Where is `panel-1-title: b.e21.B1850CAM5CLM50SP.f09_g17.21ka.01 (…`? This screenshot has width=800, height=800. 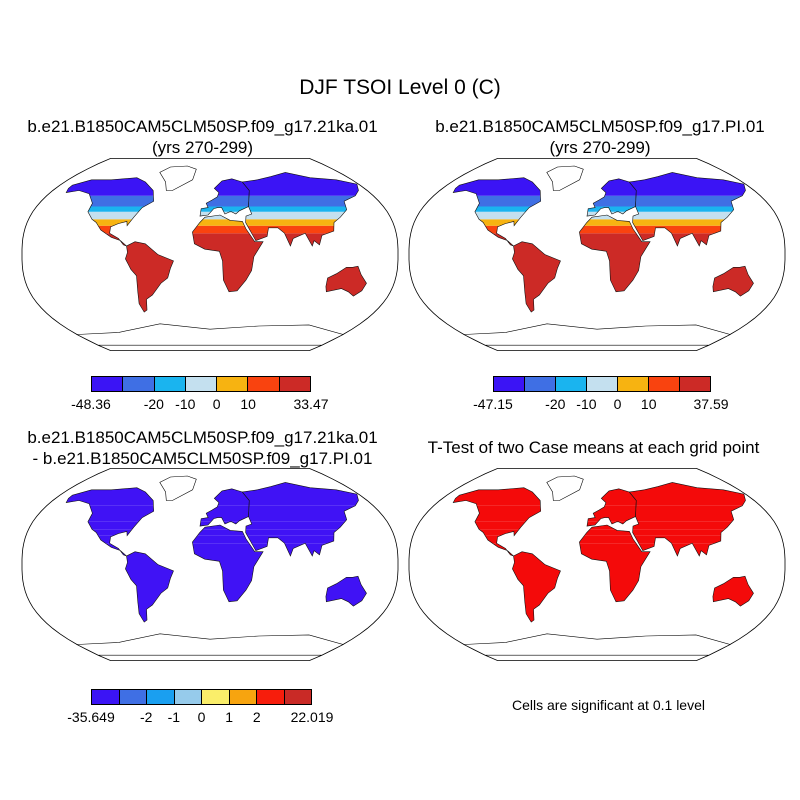 panel-1-title: b.e21.B1850CAM5CLM50SP.f09_g17.21ka.01 (… is located at coordinates (202, 137).